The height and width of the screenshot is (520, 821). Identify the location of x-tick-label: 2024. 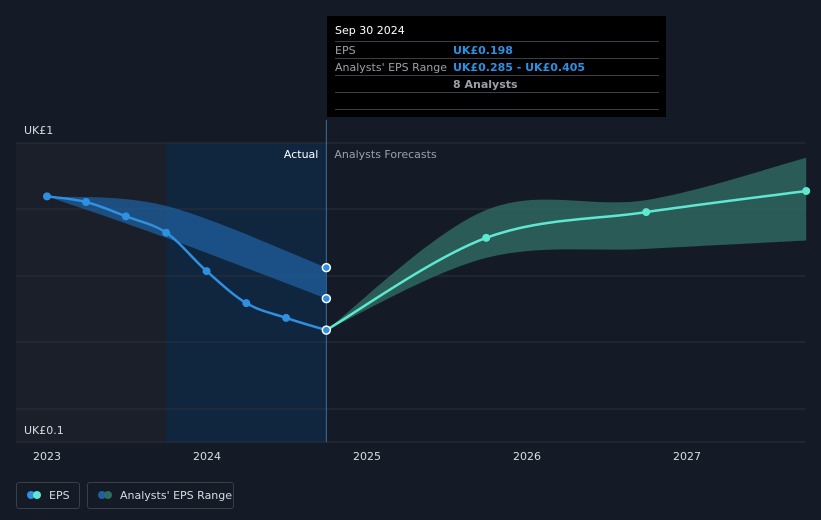
(207, 456).